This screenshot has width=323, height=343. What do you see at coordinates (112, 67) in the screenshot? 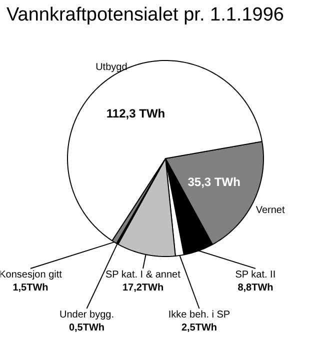
I see `slice-label: Utbygd` at bounding box center [112, 67].